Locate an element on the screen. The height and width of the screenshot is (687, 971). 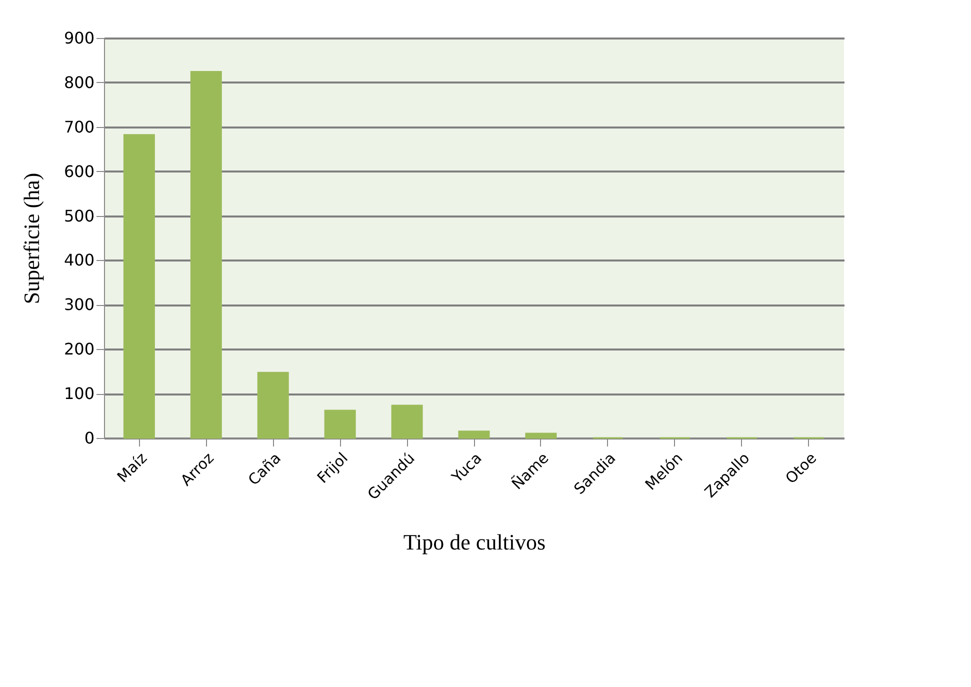
y-tick-label: 300 is located at coordinates (79, 304).